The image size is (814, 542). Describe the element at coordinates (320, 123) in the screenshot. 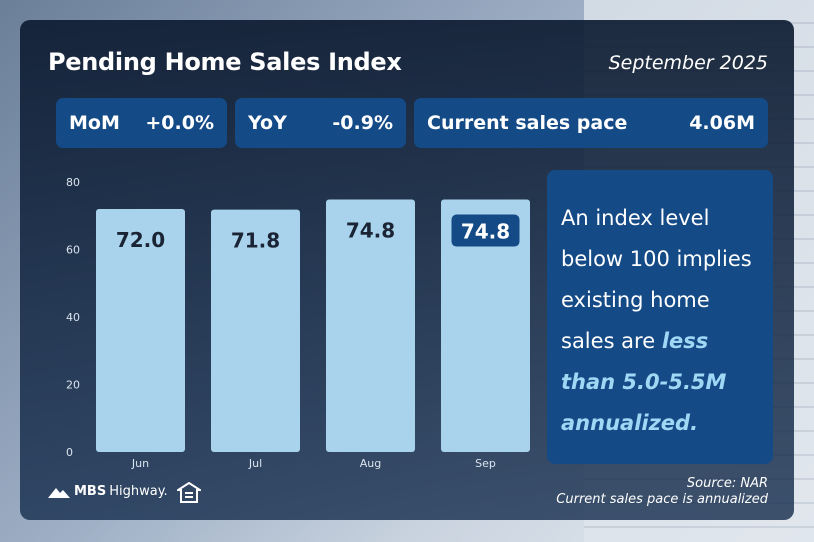

I see `stat-yoy: YoY -0.9%` at that location.